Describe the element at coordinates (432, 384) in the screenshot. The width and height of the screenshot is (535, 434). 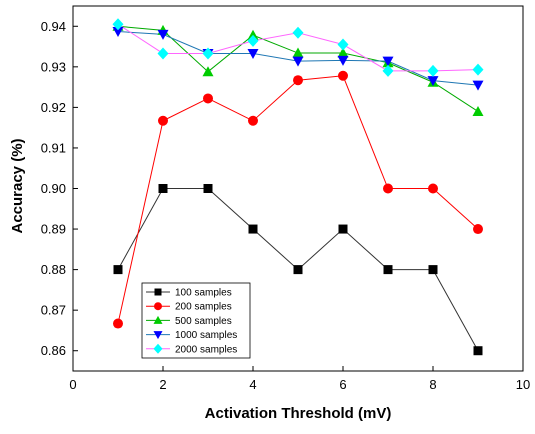
I see `x-tick-label: 8` at that location.